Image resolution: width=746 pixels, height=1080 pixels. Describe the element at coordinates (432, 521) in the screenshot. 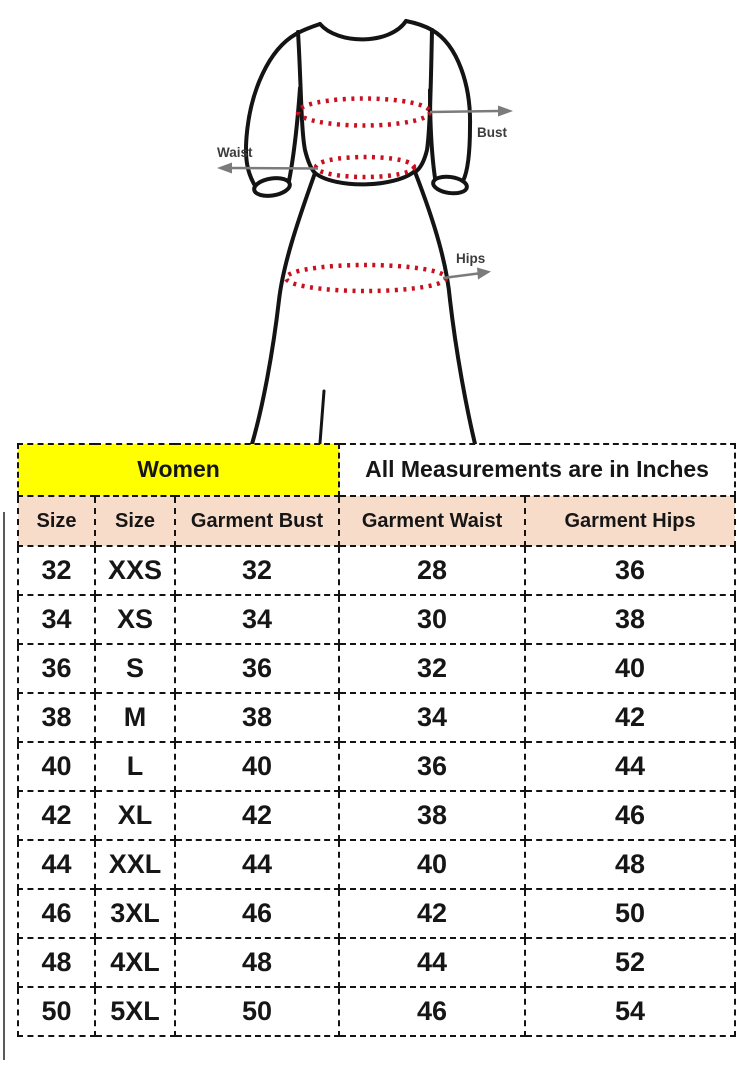

I see `column-header-garment-waist: Garment Waist` at that location.